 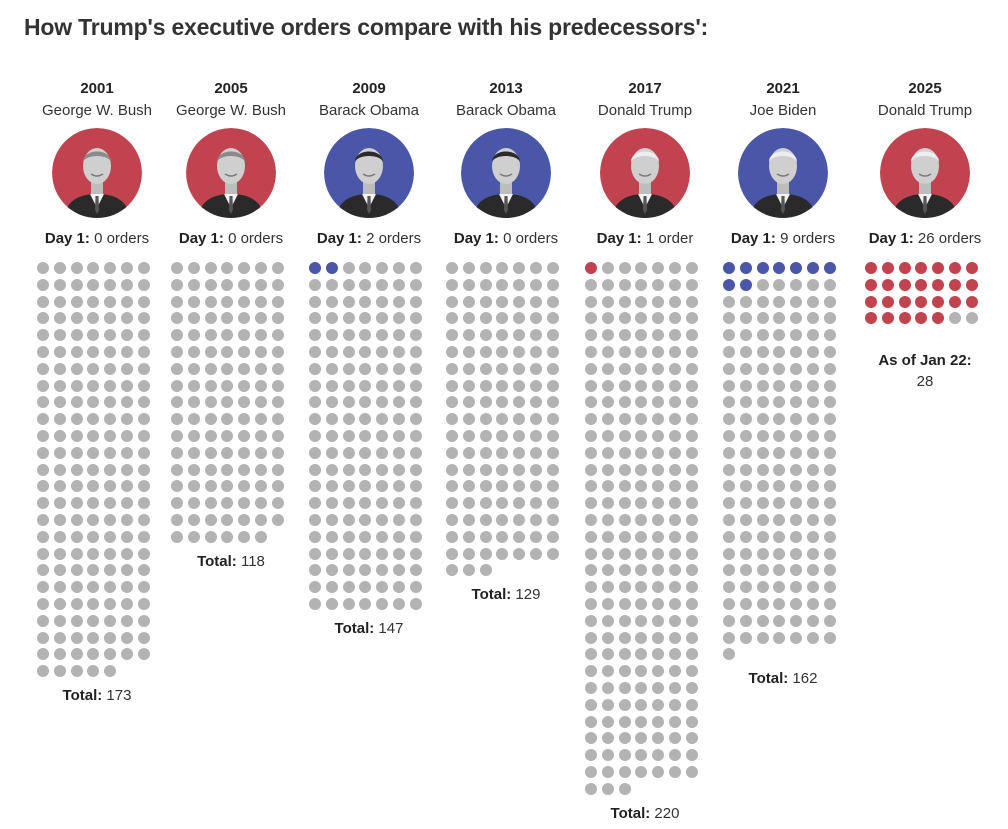 I want to click on total-value: 173, so click(x=119, y=696).